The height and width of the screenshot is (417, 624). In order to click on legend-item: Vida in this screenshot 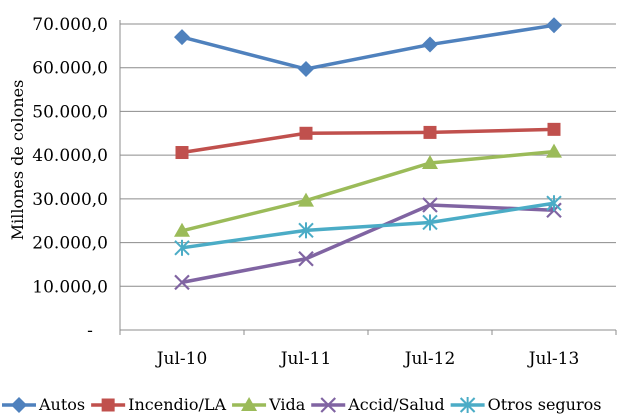, I will do `click(269, 404)`.